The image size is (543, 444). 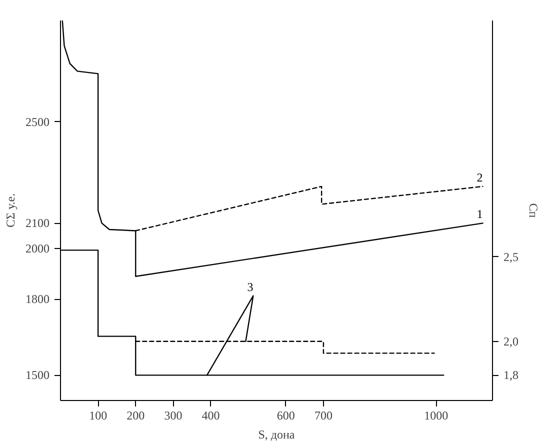 What do you see at coordinates (479, 177) in the screenshot?
I see `series-label: 2` at bounding box center [479, 177].